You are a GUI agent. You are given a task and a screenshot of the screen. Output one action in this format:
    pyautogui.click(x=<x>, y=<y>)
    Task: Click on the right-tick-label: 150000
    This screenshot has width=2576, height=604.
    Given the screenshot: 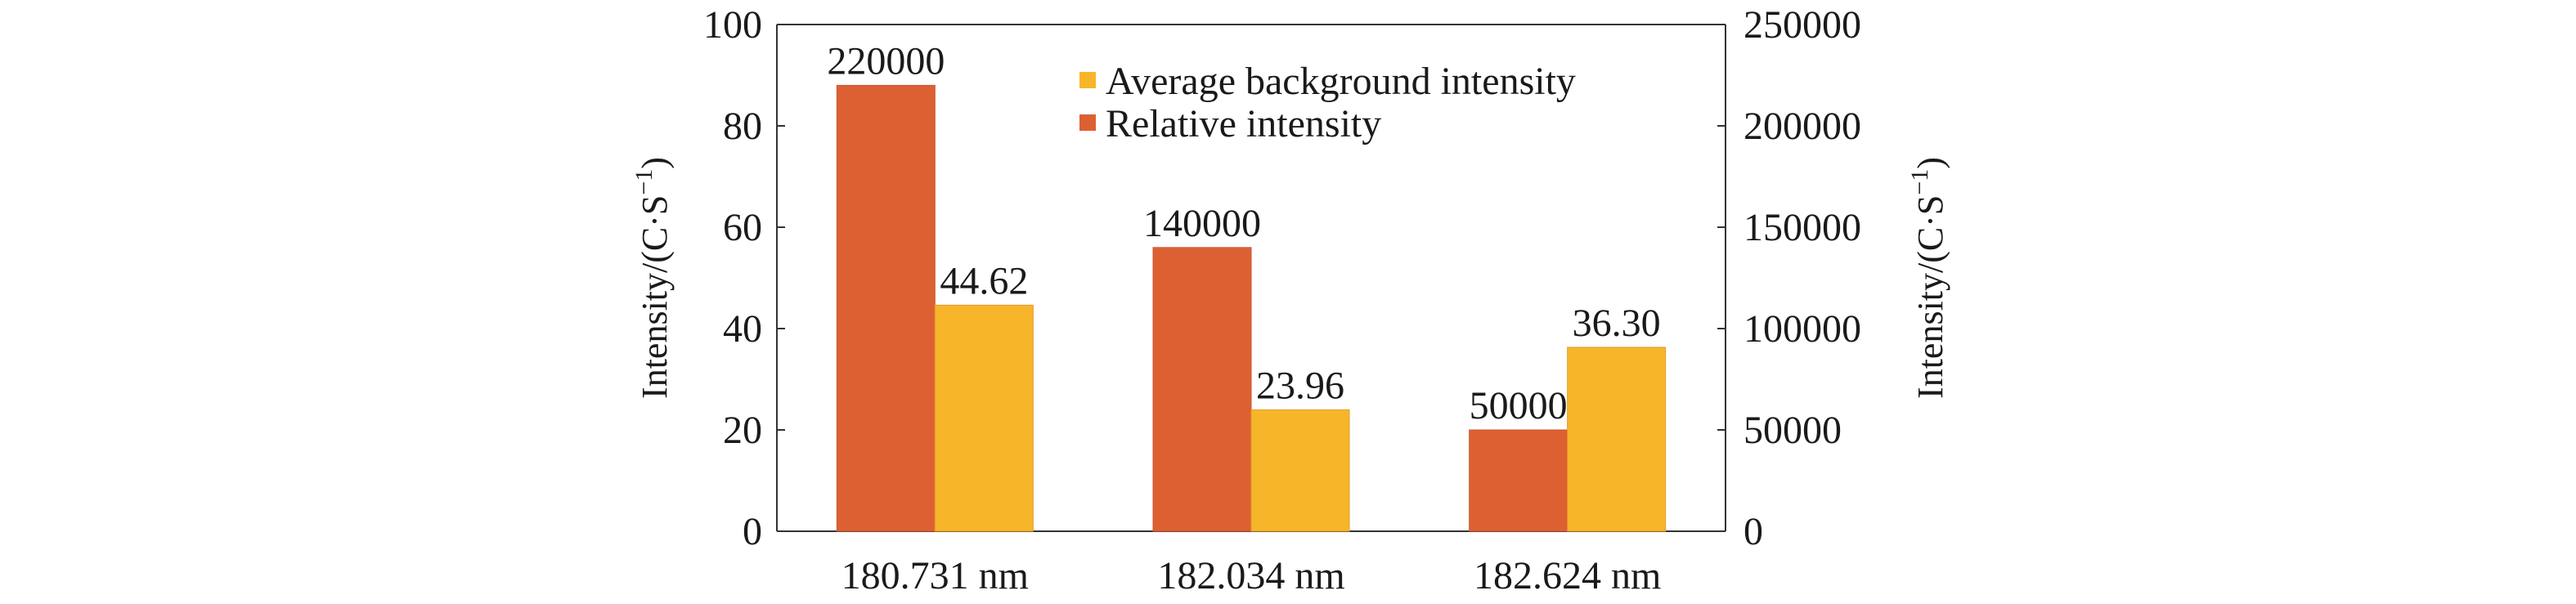 What is the action you would take?
    pyautogui.click(x=1803, y=227)
    